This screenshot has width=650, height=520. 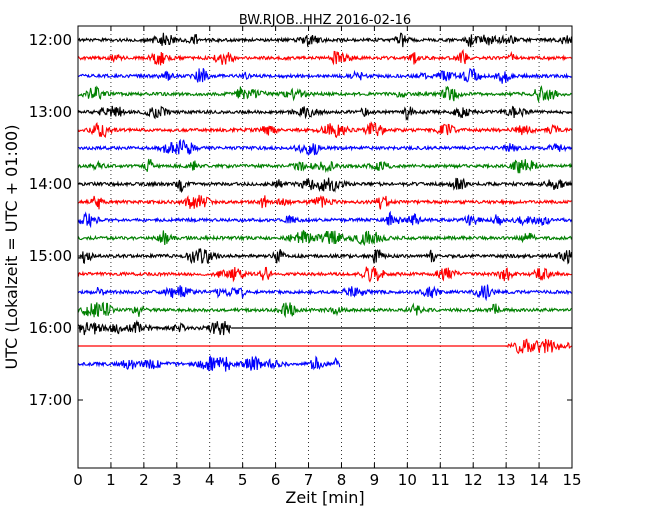 What do you see at coordinates (50, 112) in the screenshot?
I see `y-tick-label: 13:00` at bounding box center [50, 112].